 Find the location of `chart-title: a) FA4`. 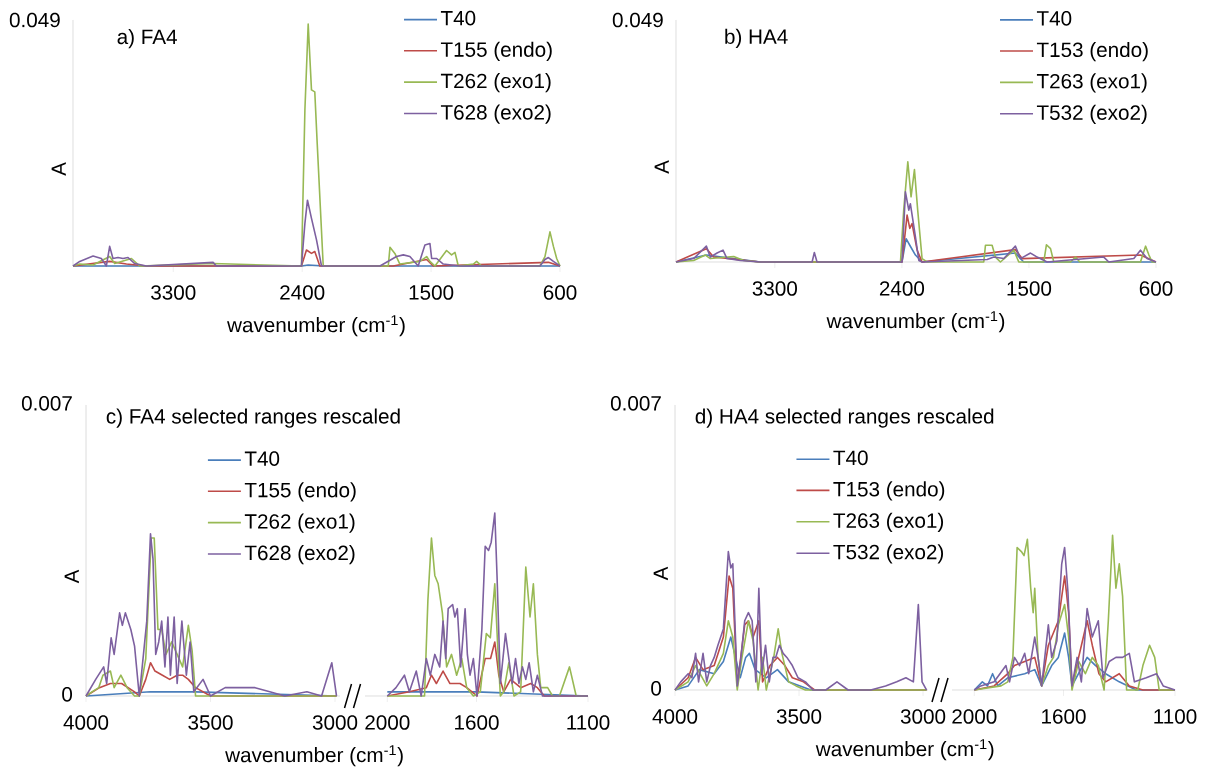

chart-title: a) FA4 is located at coordinates (147, 38).